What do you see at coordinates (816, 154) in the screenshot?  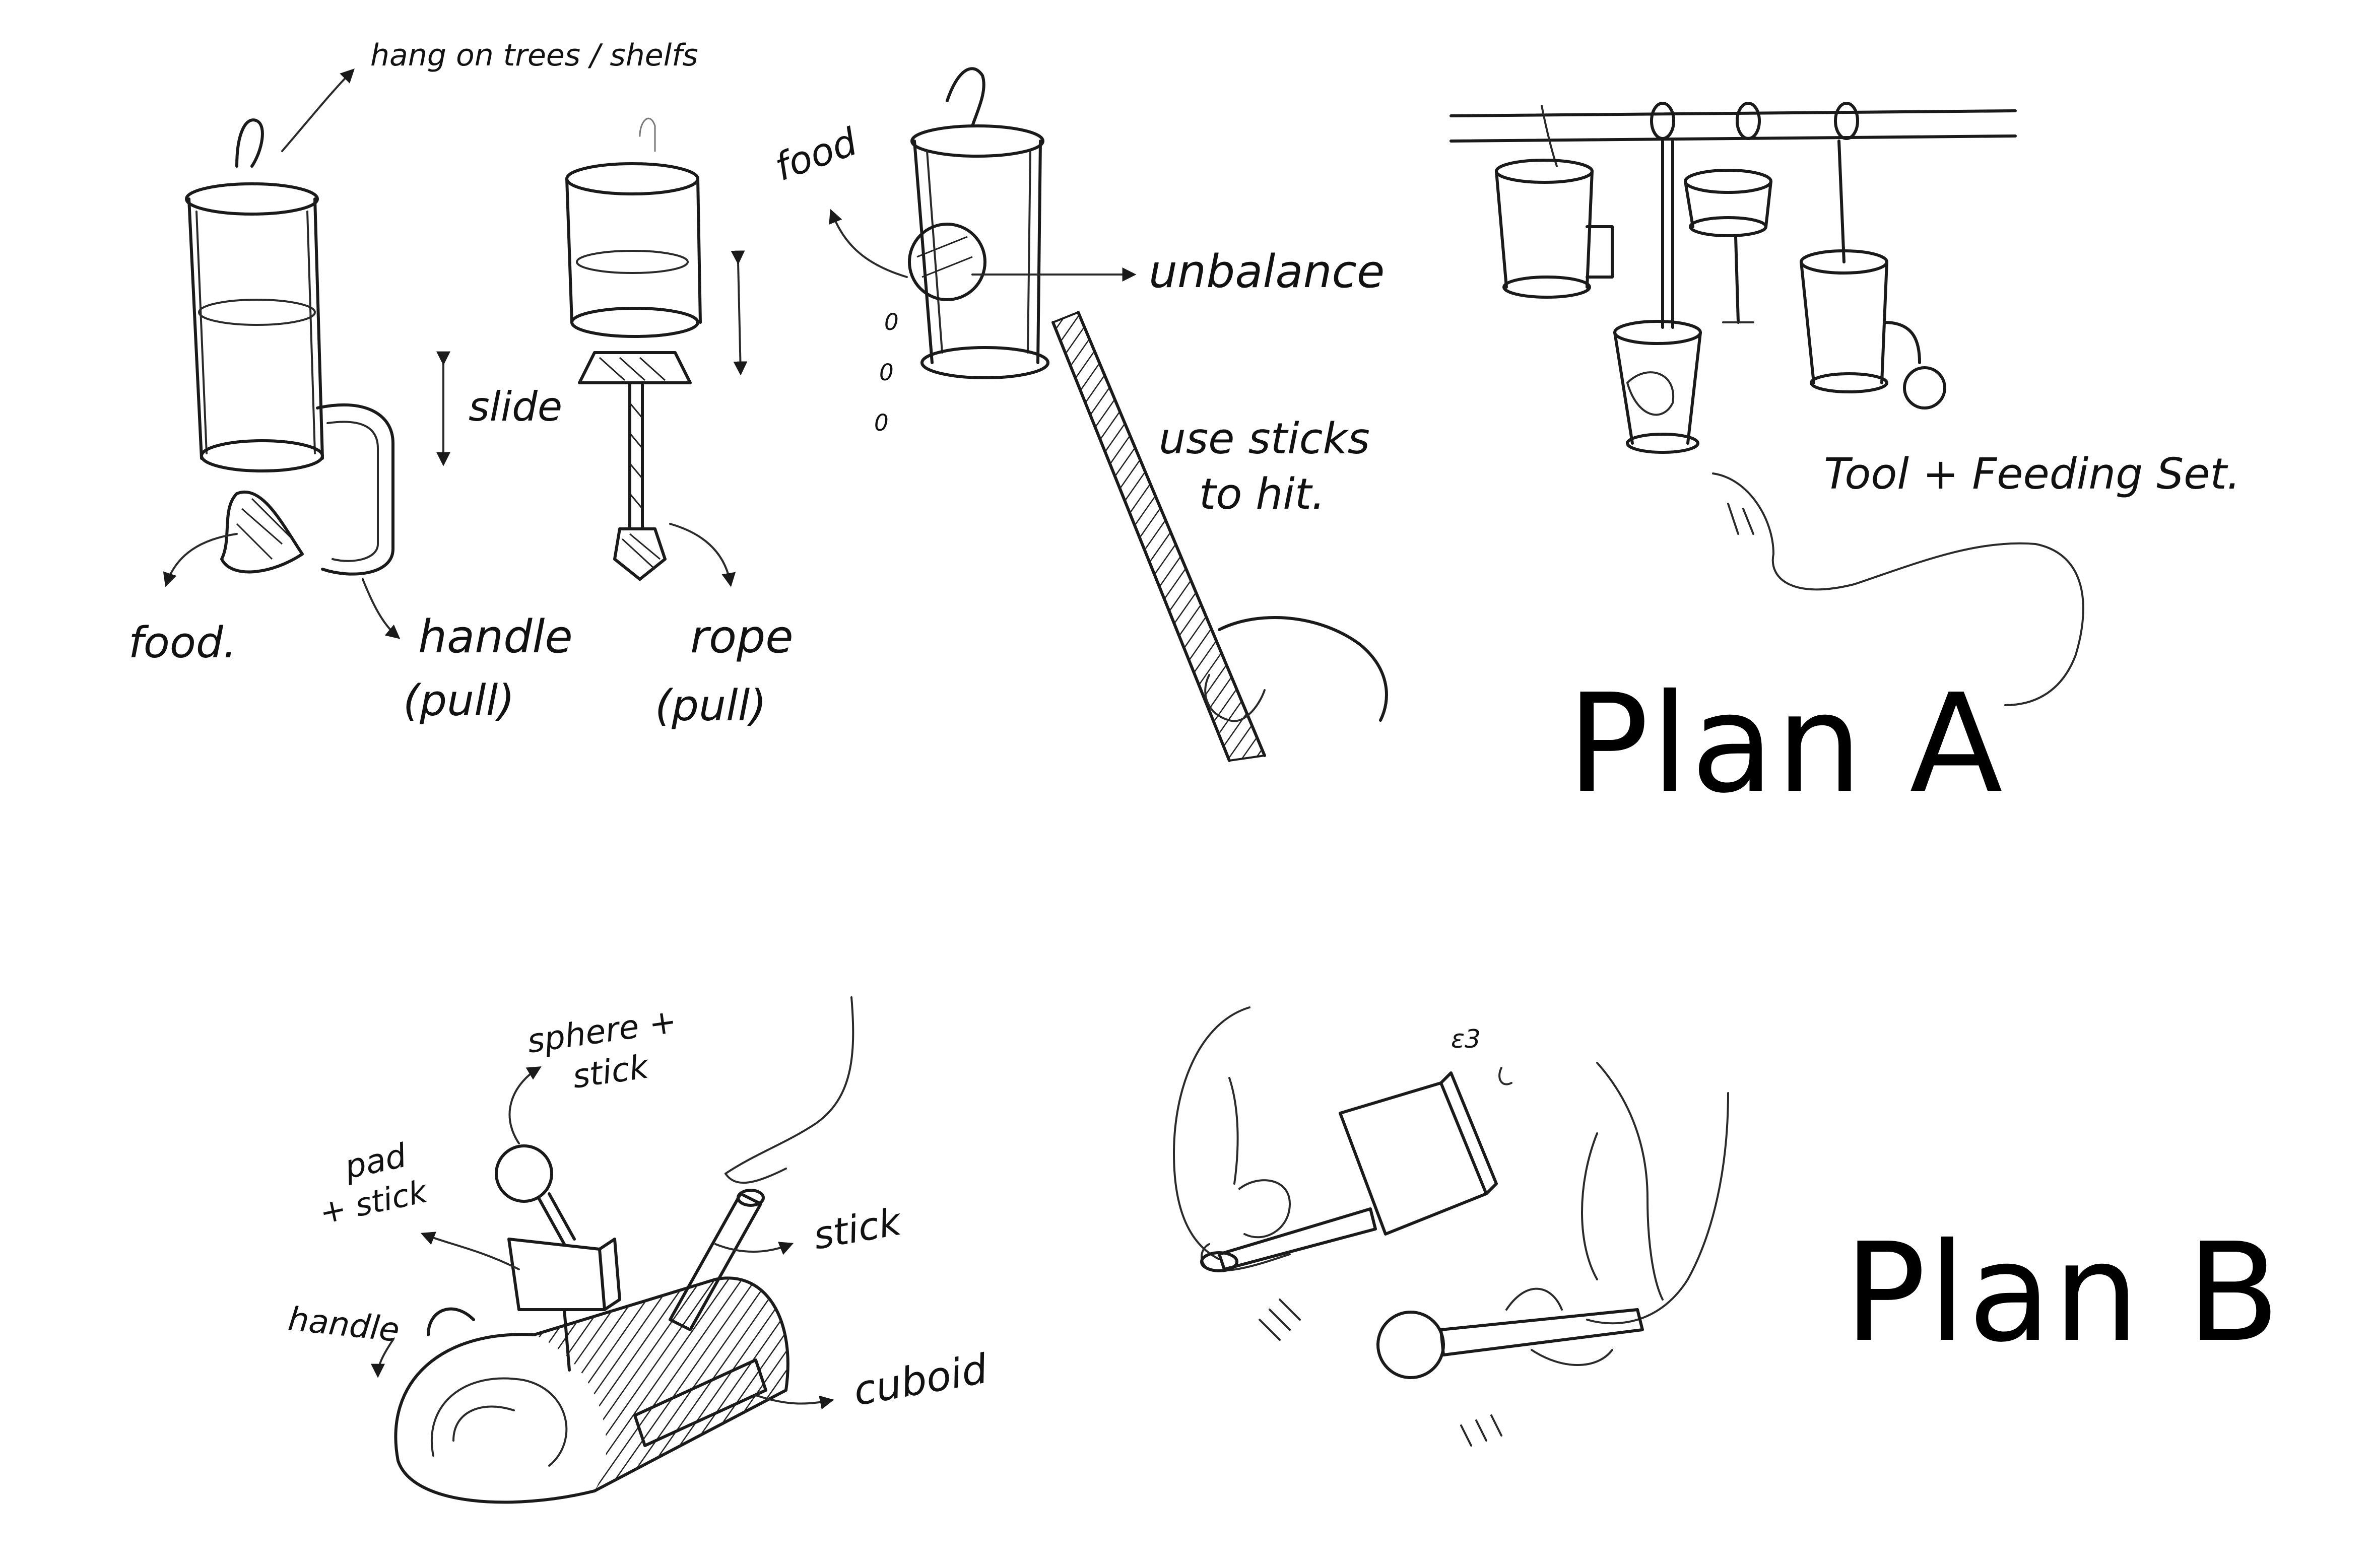 I see `label-food-top: food` at bounding box center [816, 154].